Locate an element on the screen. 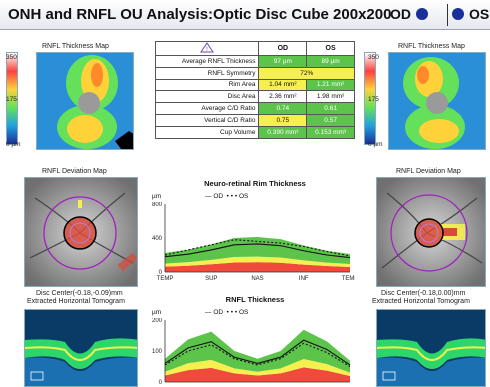 Image resolution: width=490 pixels, height=387 pixels. band-normal is located at coordinates (257, 250).